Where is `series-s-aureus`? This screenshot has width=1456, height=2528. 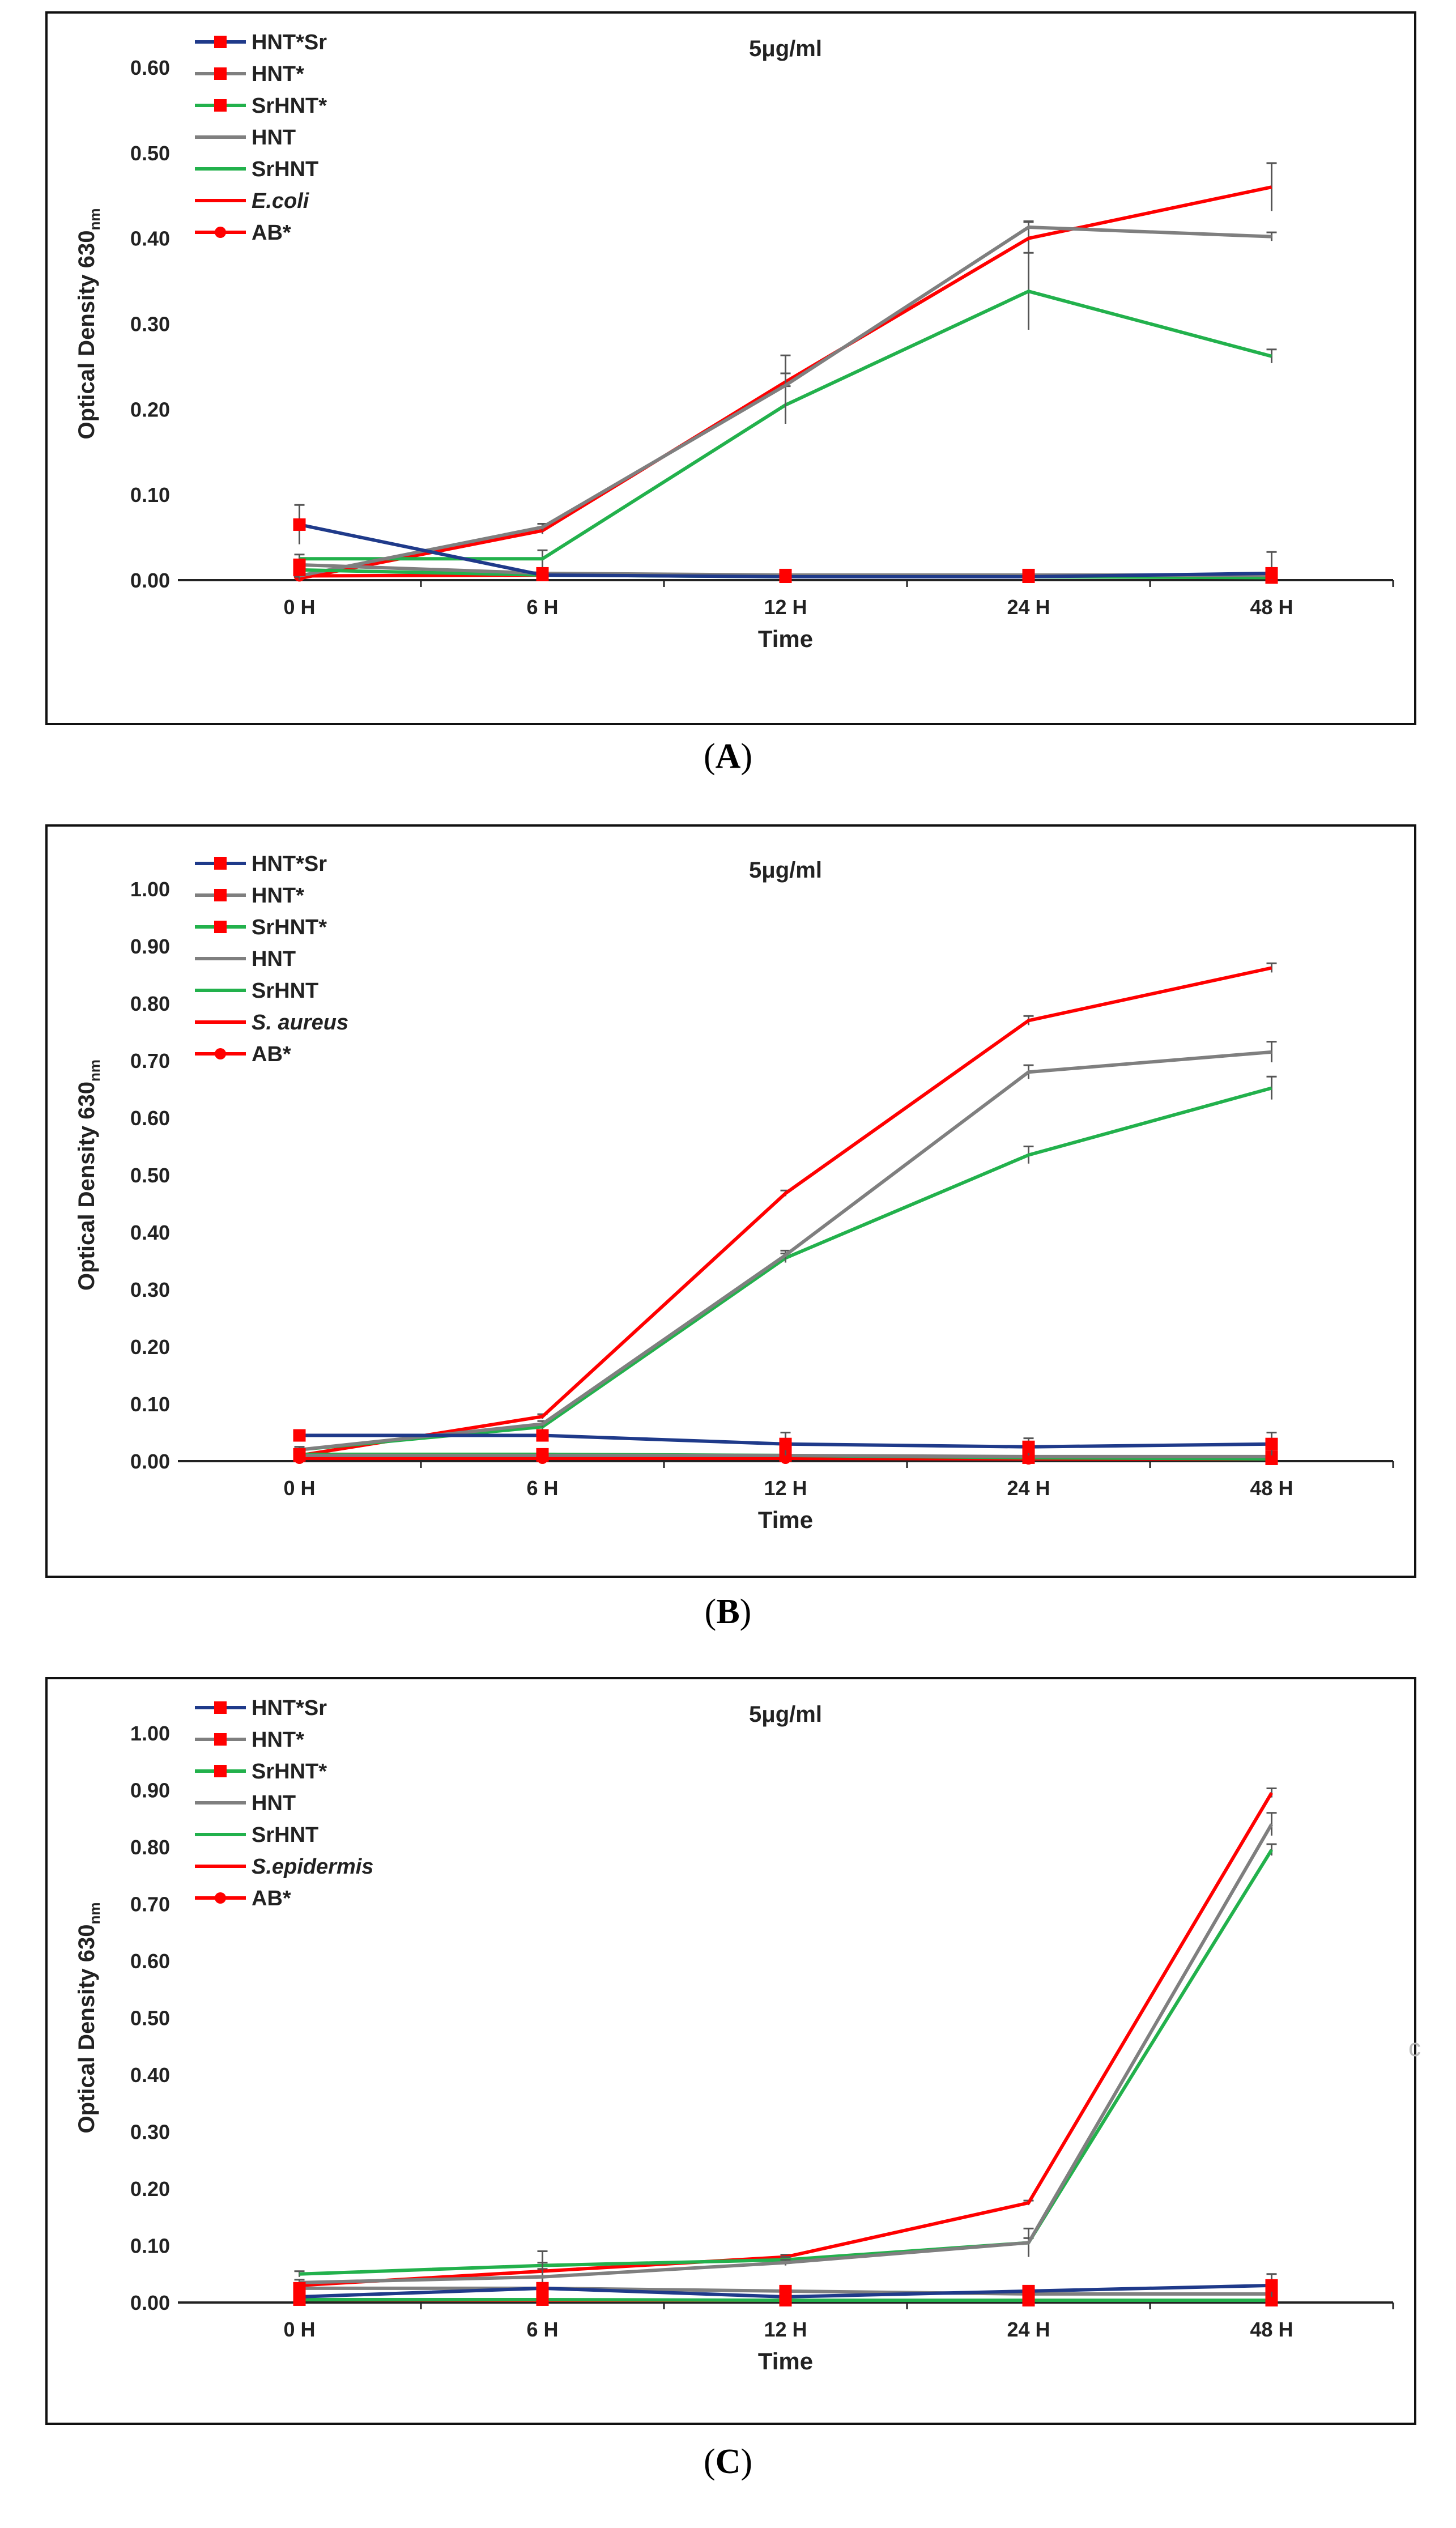 series-s-aureus is located at coordinates (785, 1209).